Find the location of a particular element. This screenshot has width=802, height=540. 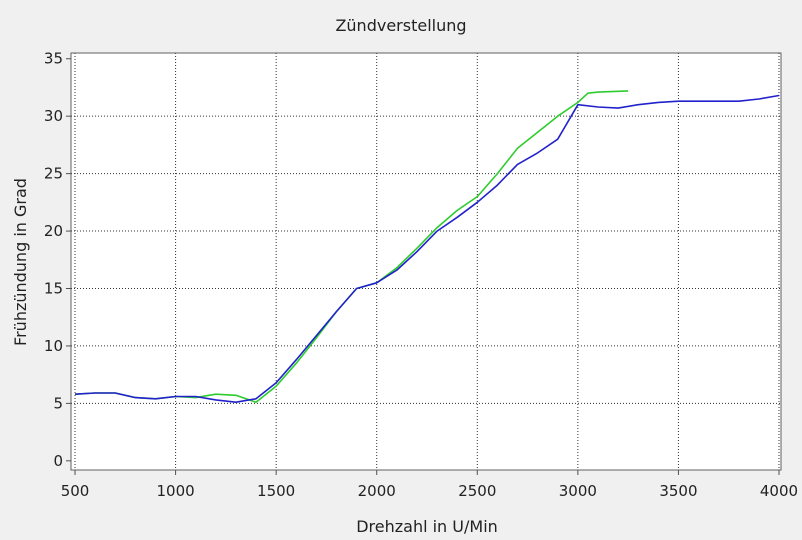

x-tick-label: 3000 is located at coordinates (578, 491).